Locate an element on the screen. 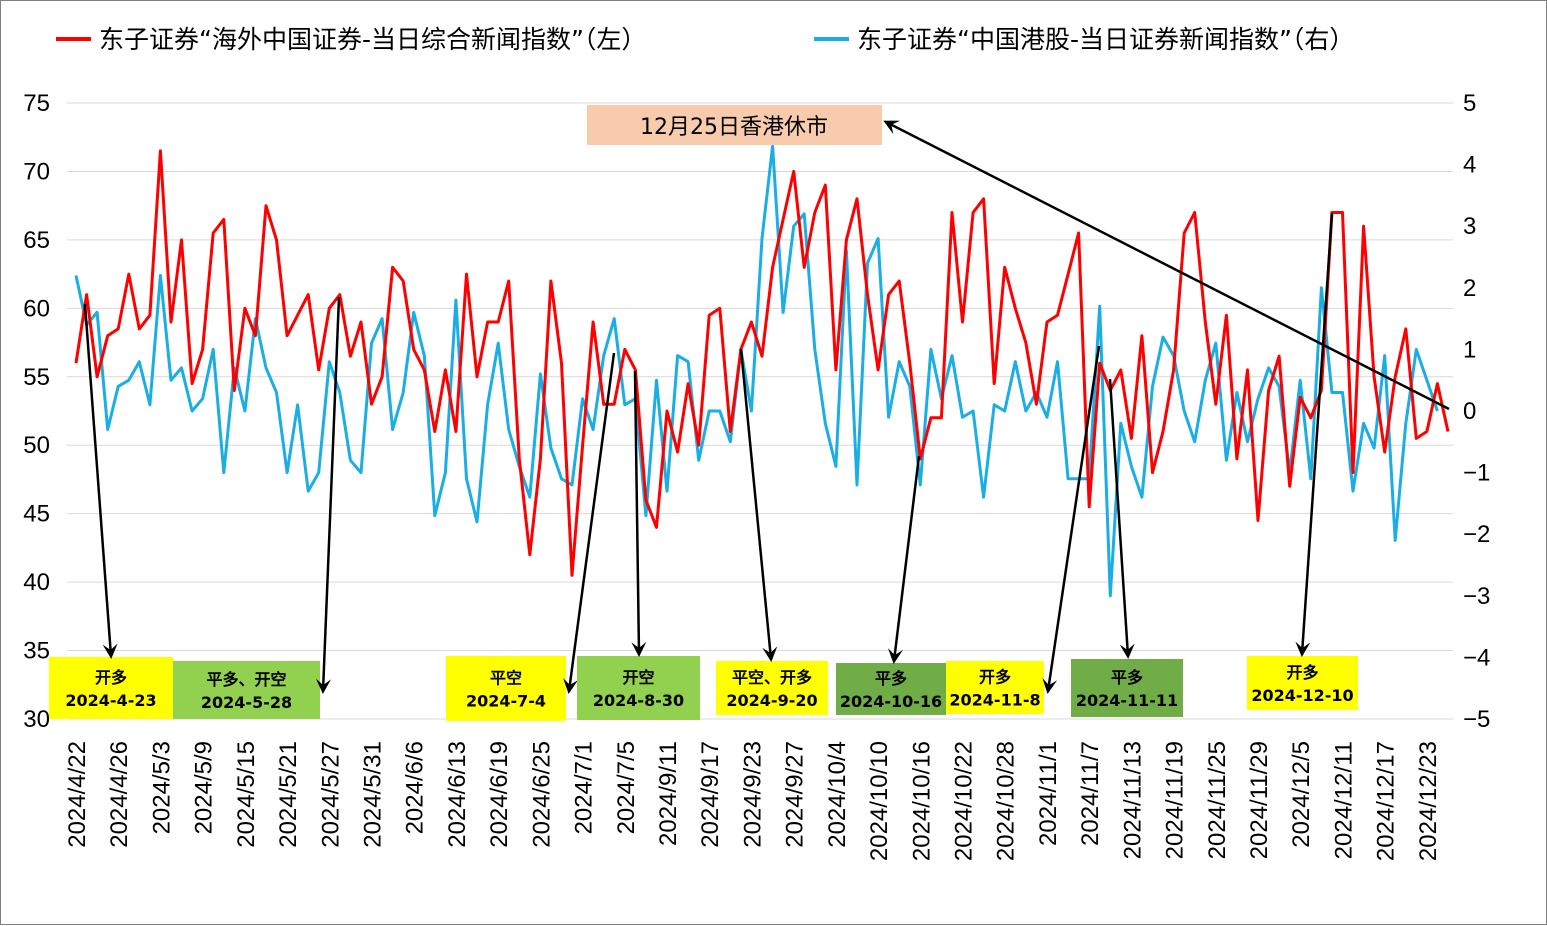 This screenshot has height=926, width=1547. x-tick-label: 2024/11/7 is located at coordinates (1090, 793).